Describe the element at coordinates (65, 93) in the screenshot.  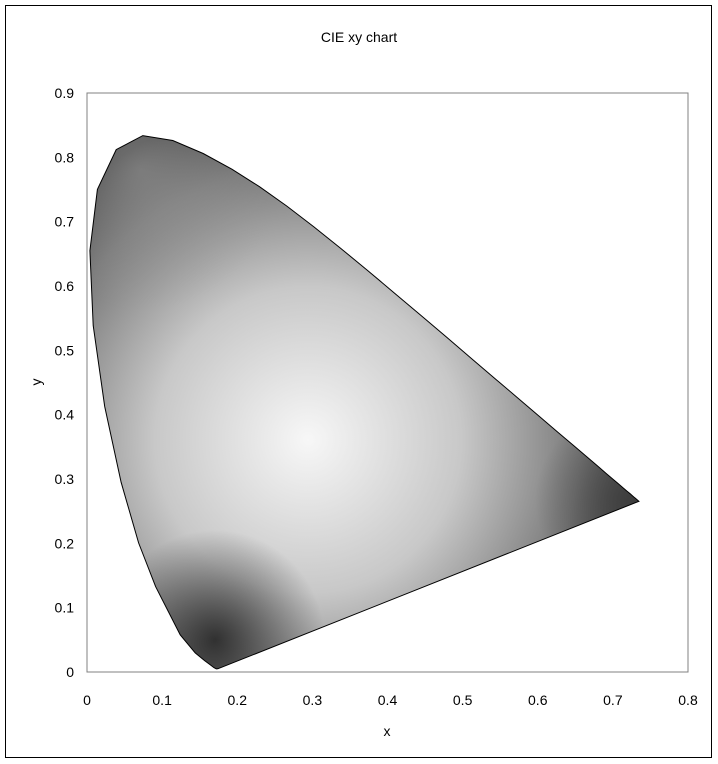
I see `y-tick-label: 0.9` at that location.